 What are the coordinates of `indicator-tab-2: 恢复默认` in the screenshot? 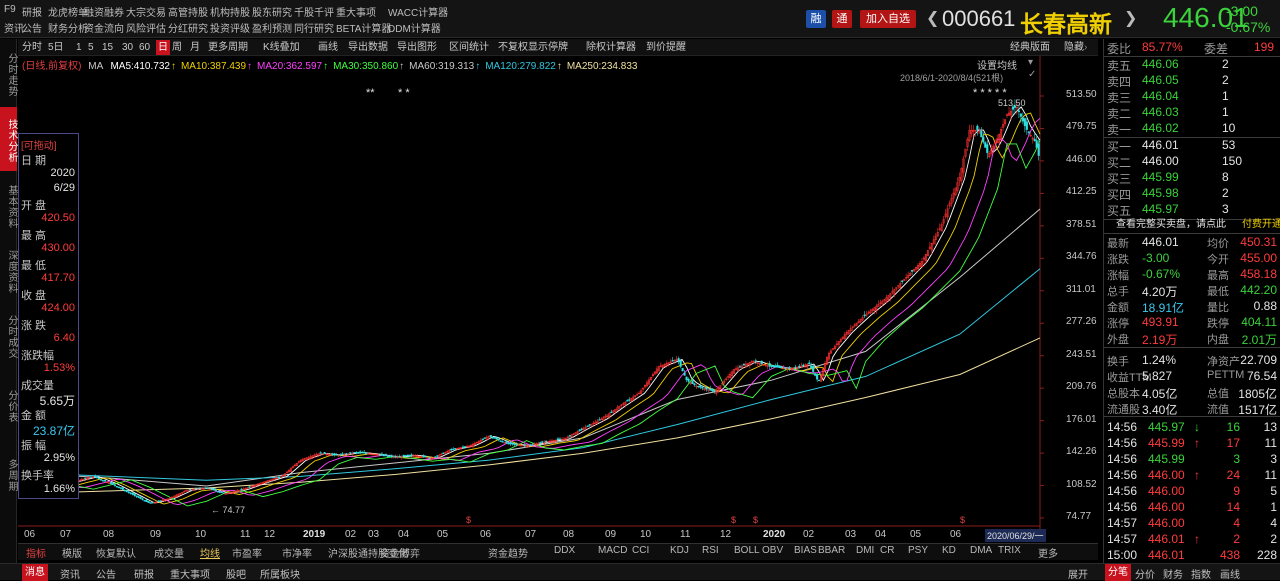 It's located at (116, 554).